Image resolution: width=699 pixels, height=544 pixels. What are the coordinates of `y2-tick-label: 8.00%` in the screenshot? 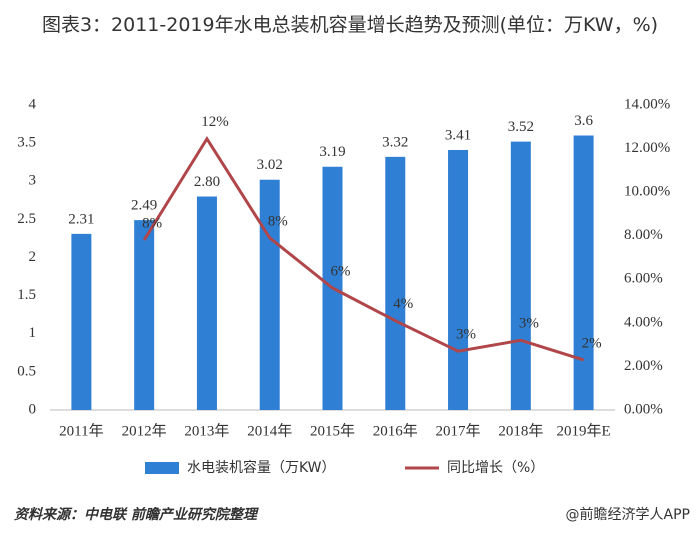 It's located at (643, 235).